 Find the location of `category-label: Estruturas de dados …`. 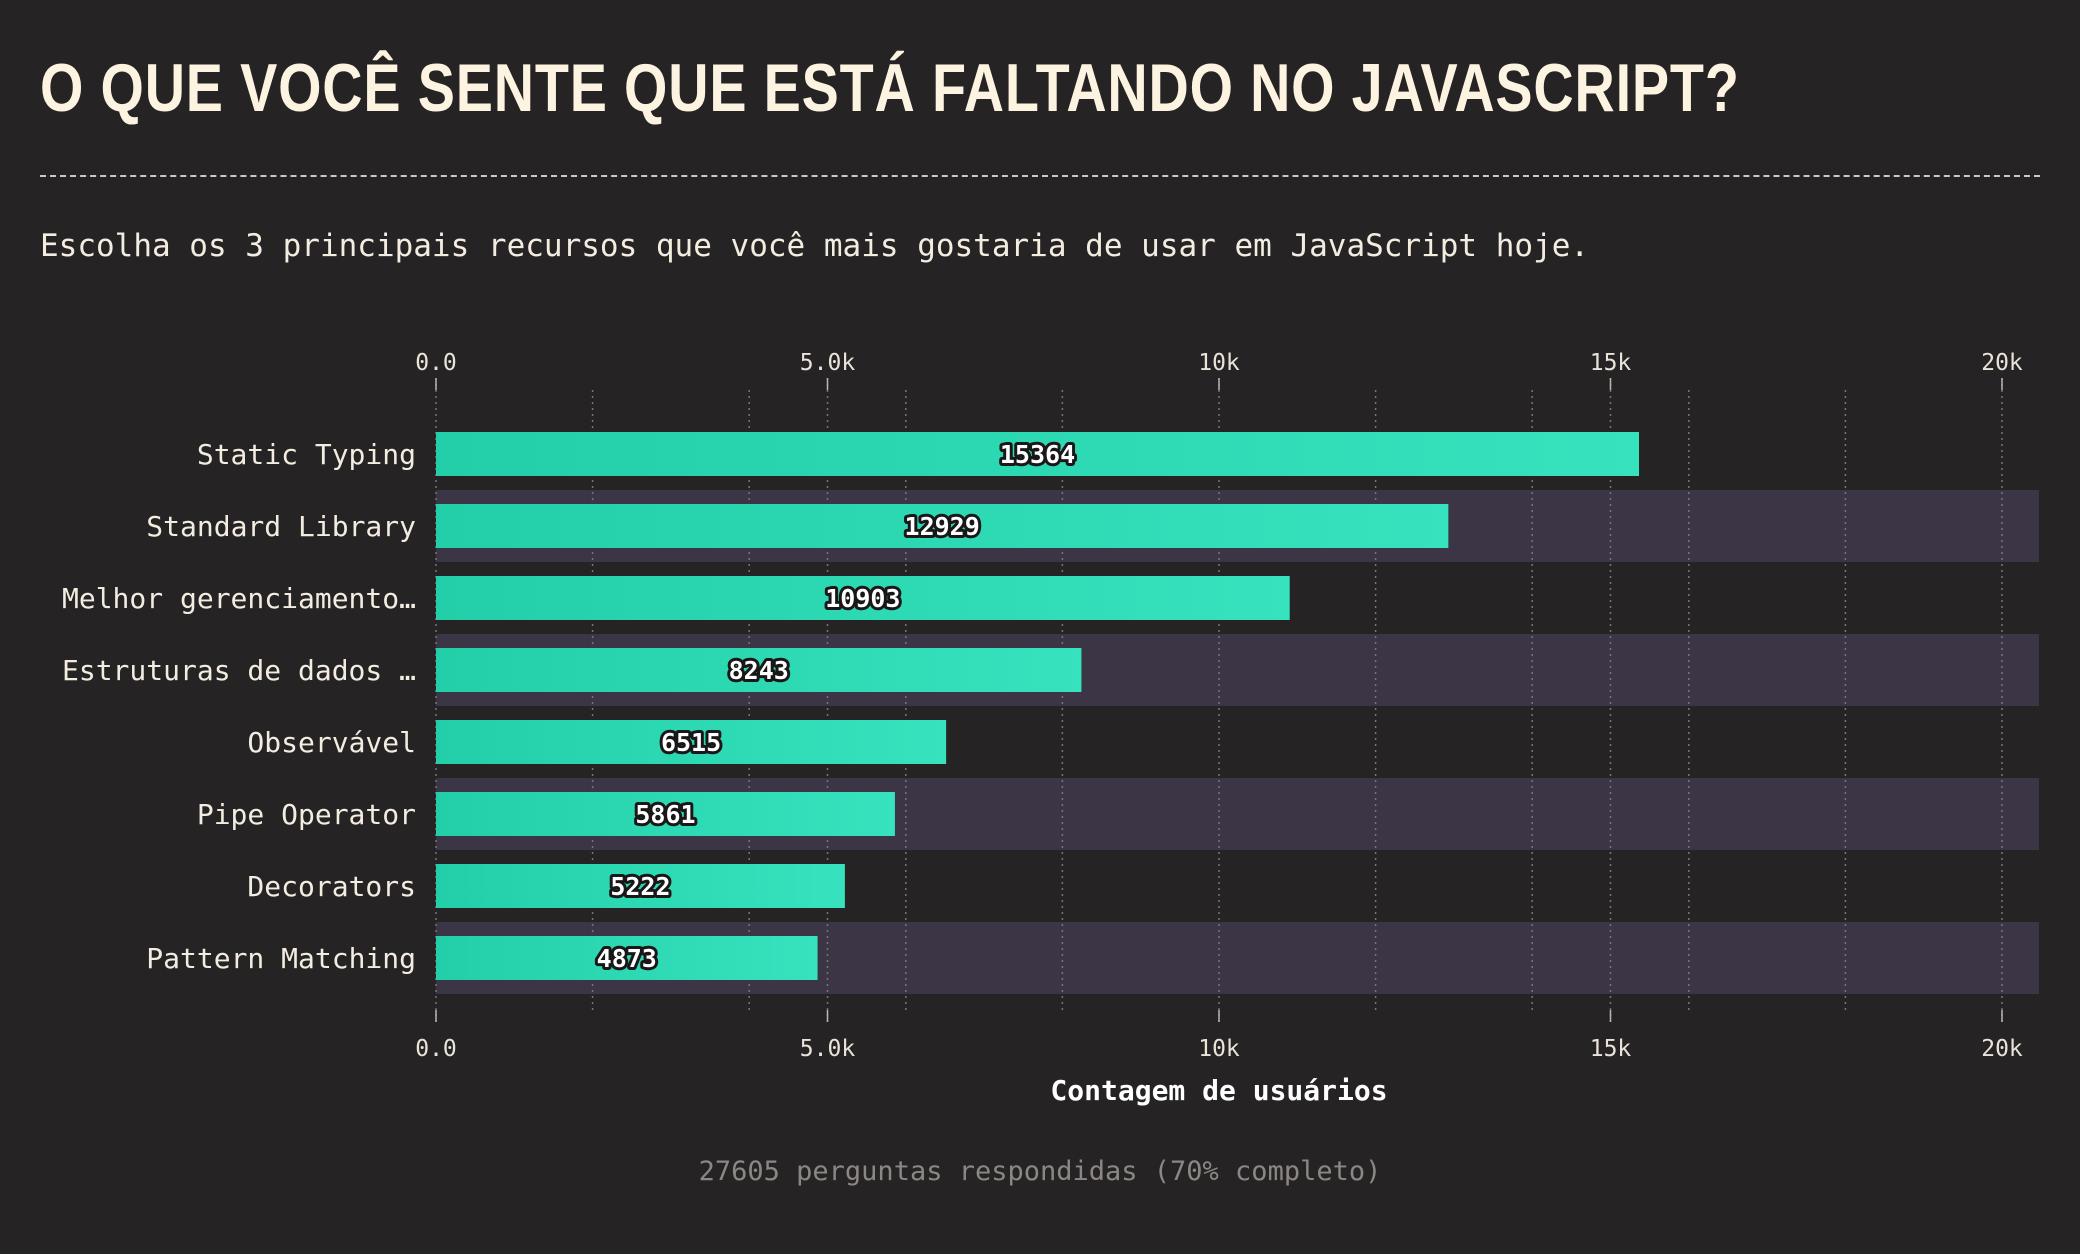

category-label: Estruturas de dados … is located at coordinates (239, 670).